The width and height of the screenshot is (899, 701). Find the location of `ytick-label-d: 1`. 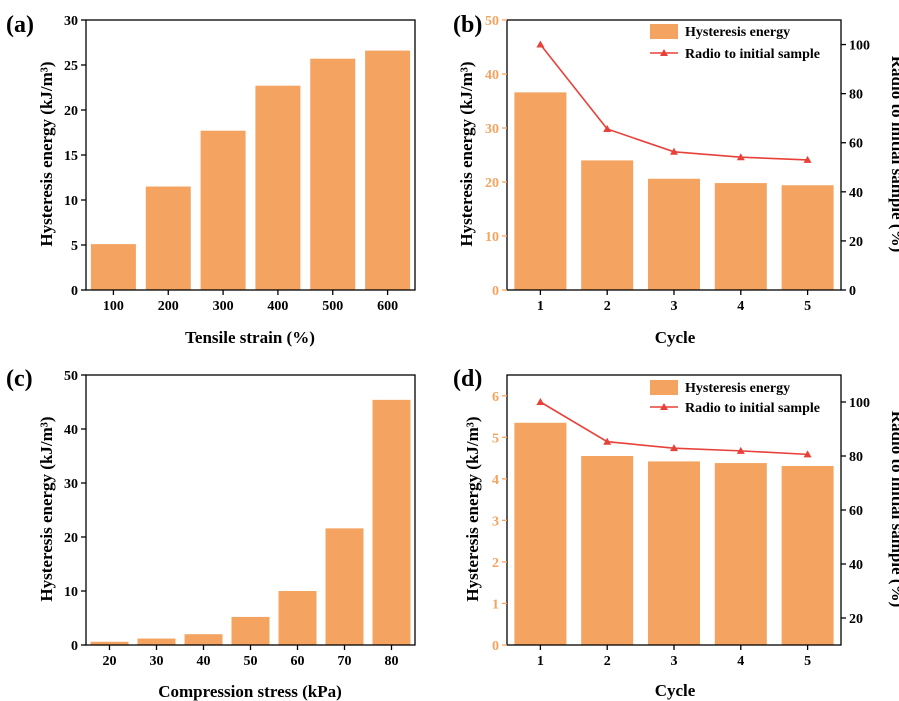

ytick-label-d: 1 is located at coordinates (495, 604).